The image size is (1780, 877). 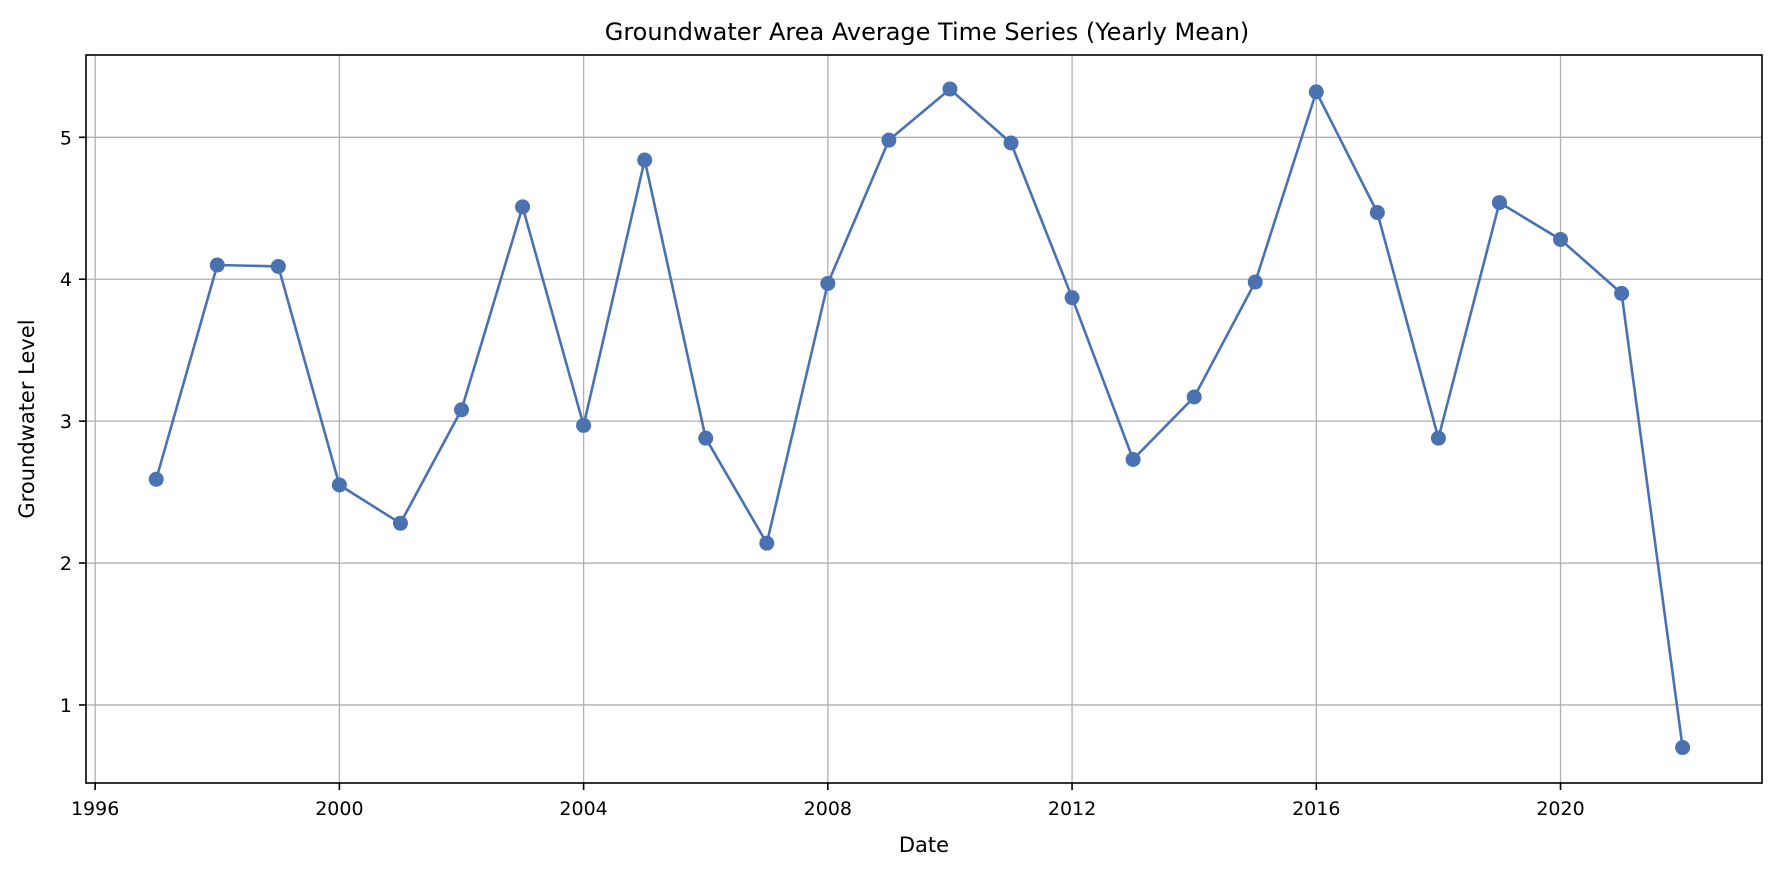 I want to click on x-tick-label: 2020, so click(x=1560, y=809).